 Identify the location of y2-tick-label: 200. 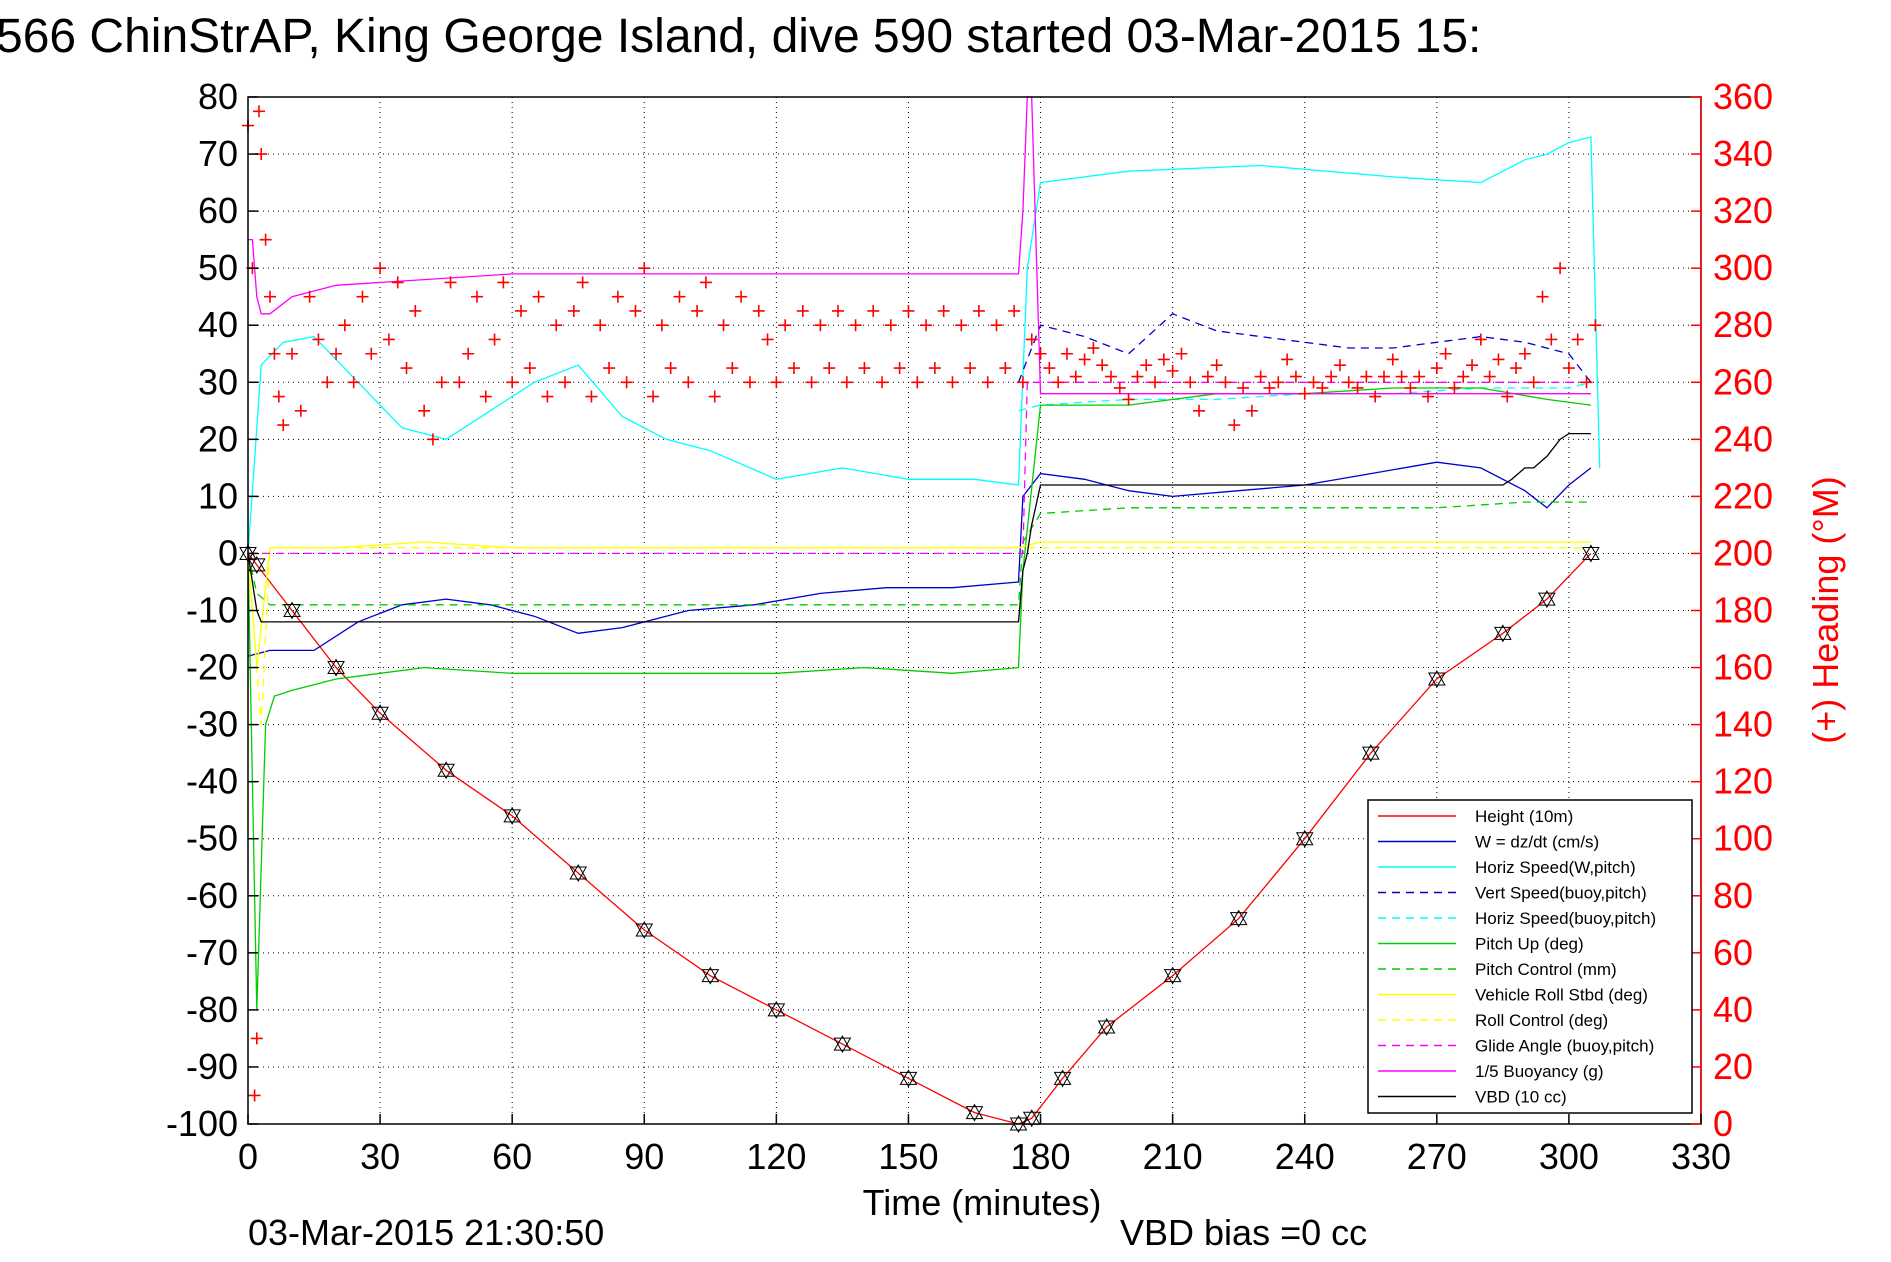
(1743, 552).